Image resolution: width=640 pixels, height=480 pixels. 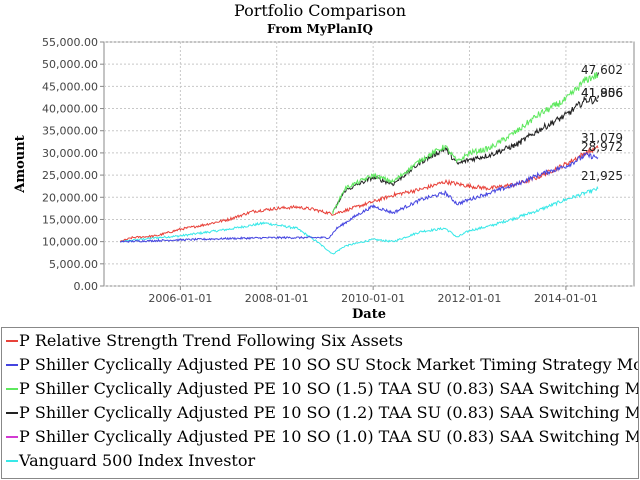 I want to click on legend-item: Vanguard 500 Index Investor, so click(x=130, y=461).